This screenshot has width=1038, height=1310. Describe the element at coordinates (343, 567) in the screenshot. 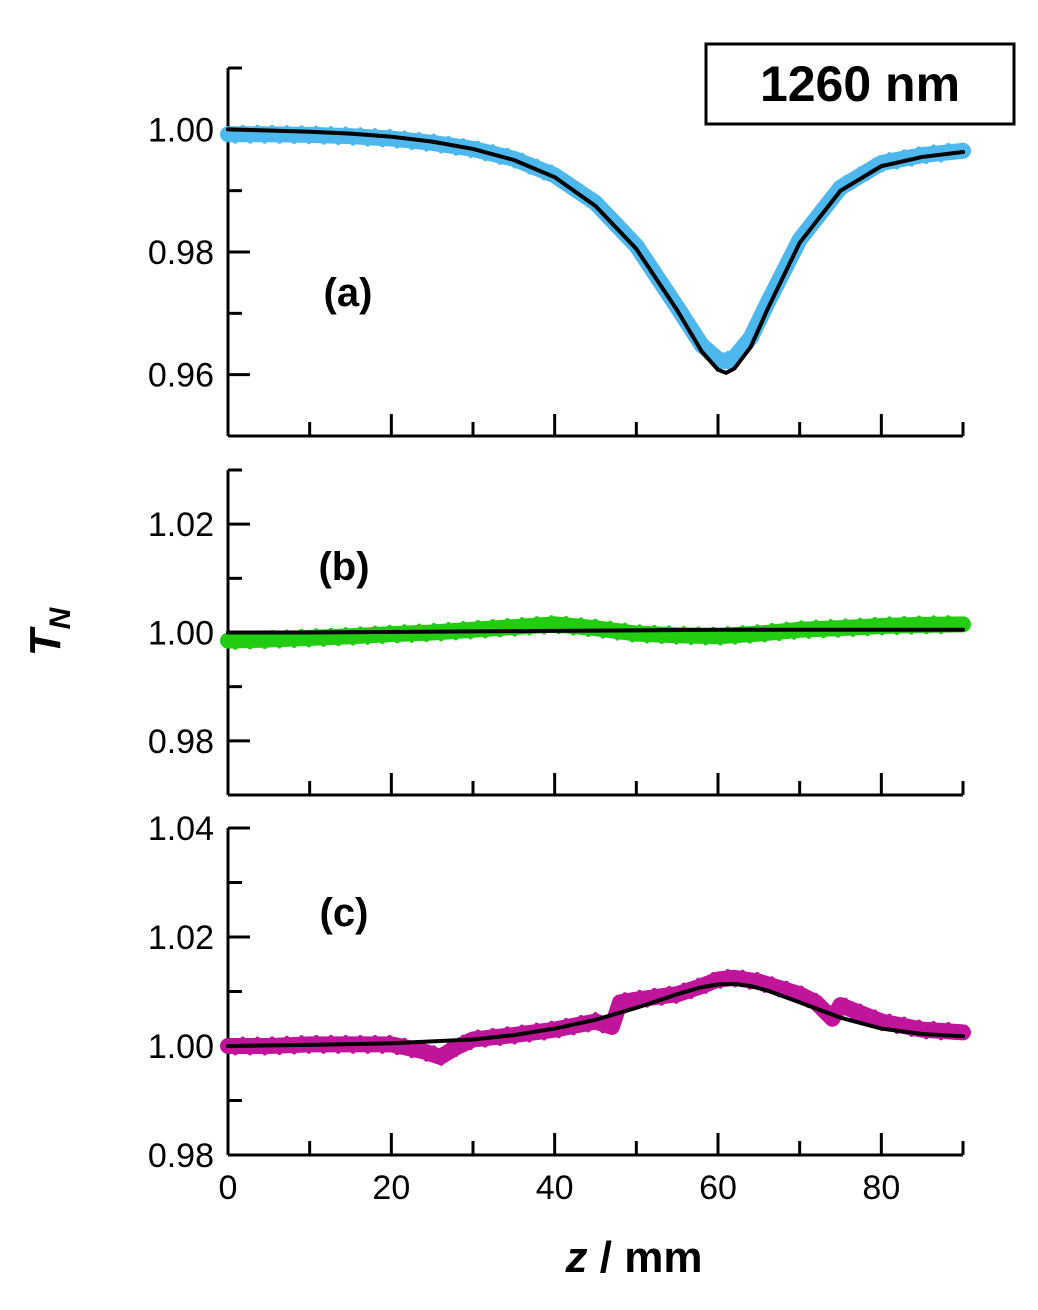

I see `panel-label: (b)` at that location.